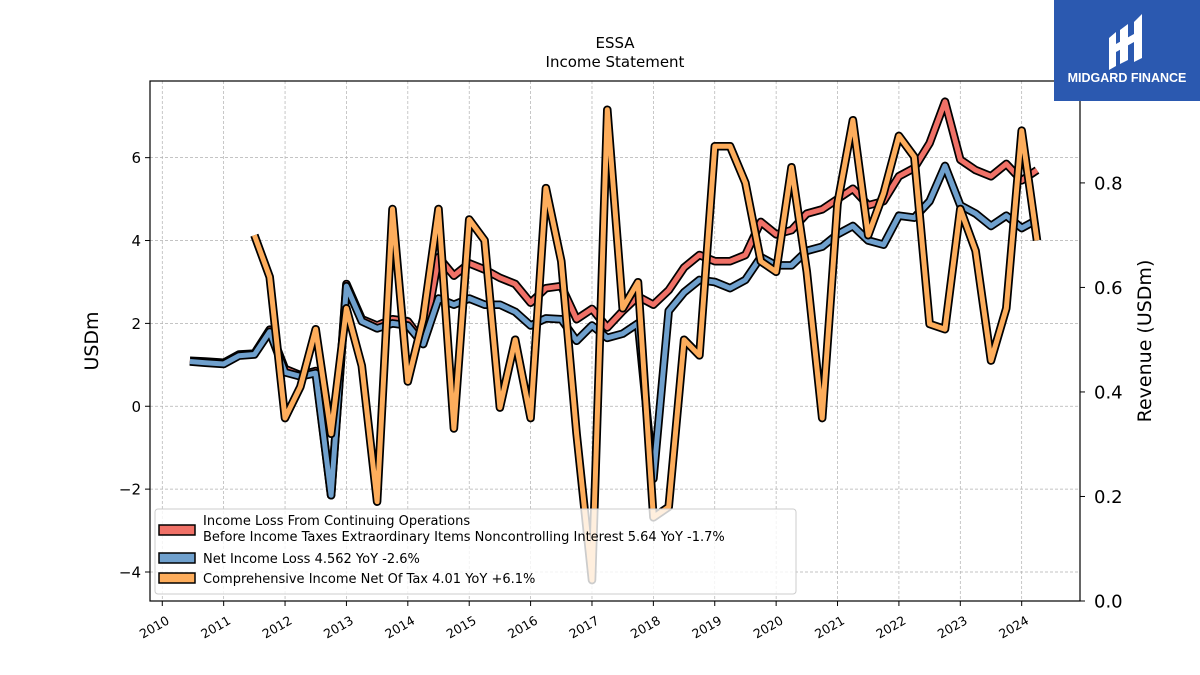 The width and height of the screenshot is (1200, 675). What do you see at coordinates (130, 572) in the screenshot?
I see `y-left-tick-label: −4` at bounding box center [130, 572].